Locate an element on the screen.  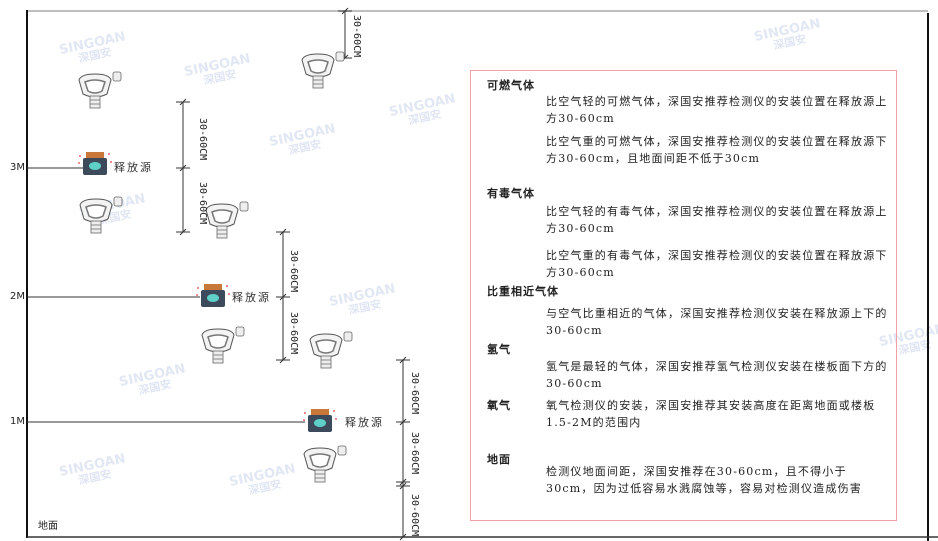
section-heading: 比重相近气体 is located at coordinates (523, 291).